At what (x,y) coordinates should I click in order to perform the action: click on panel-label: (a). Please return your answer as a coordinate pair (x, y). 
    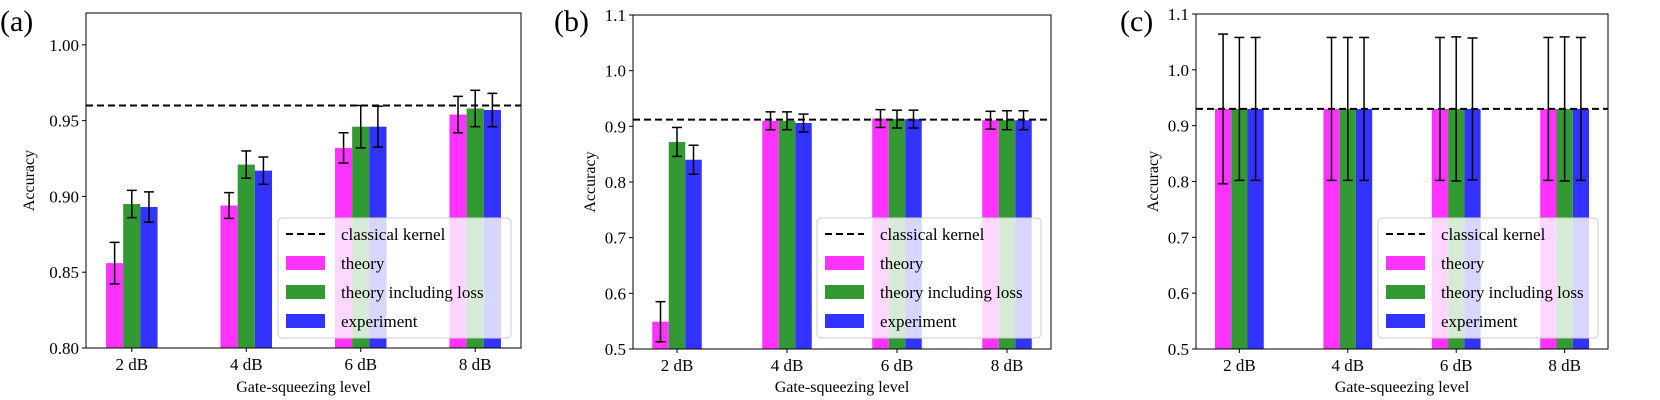
    Looking at the image, I should click on (16, 21).